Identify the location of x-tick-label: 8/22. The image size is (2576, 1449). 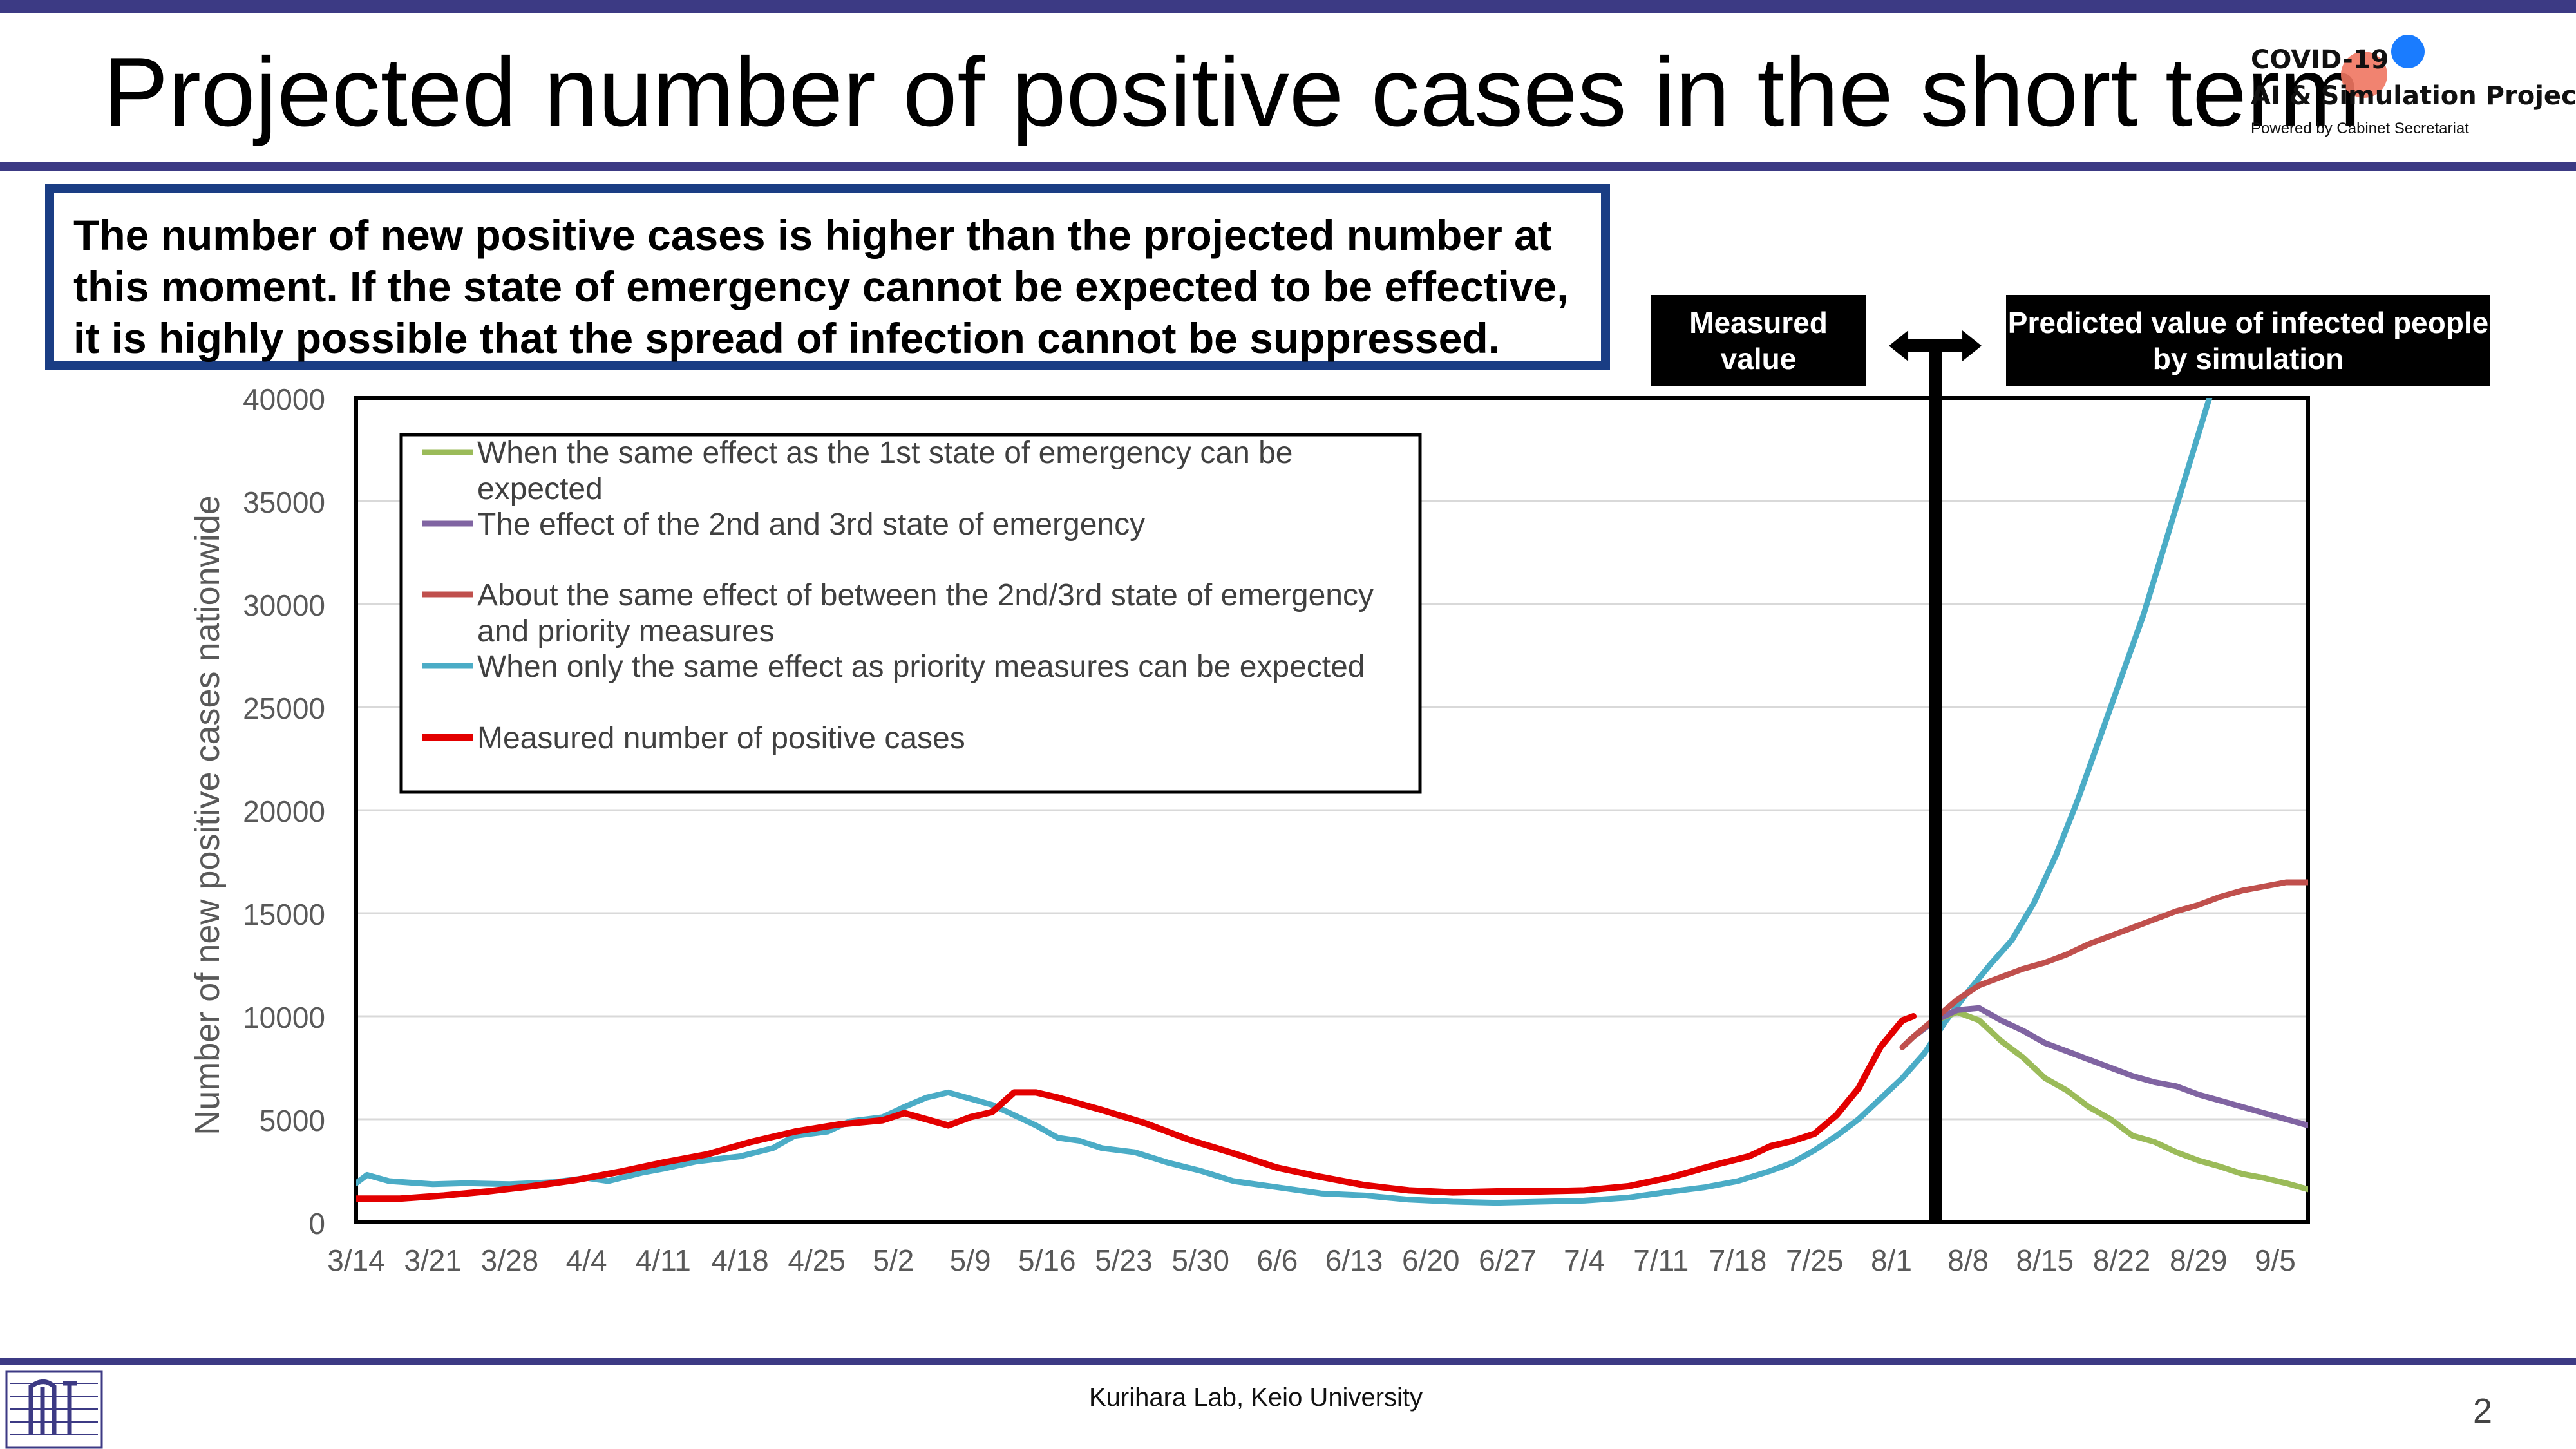
(2122, 1260).